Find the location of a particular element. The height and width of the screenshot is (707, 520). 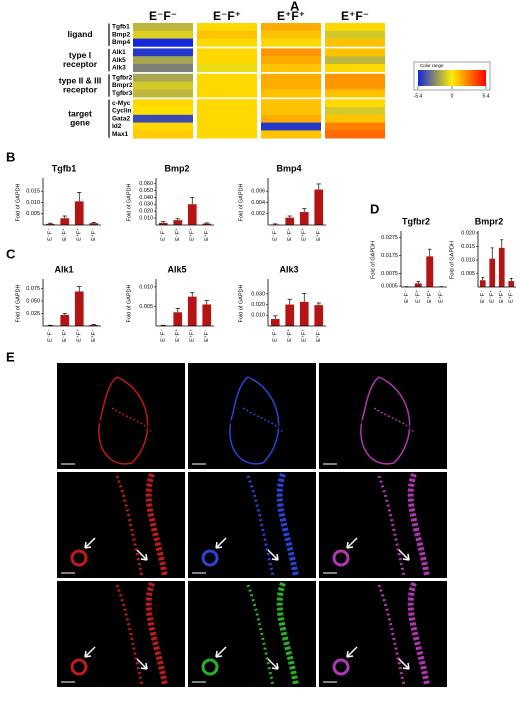

chart-title: Bmp2 is located at coordinates (176, 168).